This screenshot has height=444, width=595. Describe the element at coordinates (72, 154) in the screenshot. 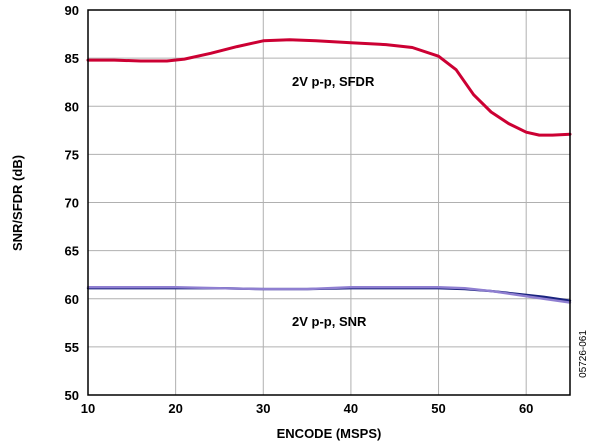

I see `y-tick-label: 75` at that location.